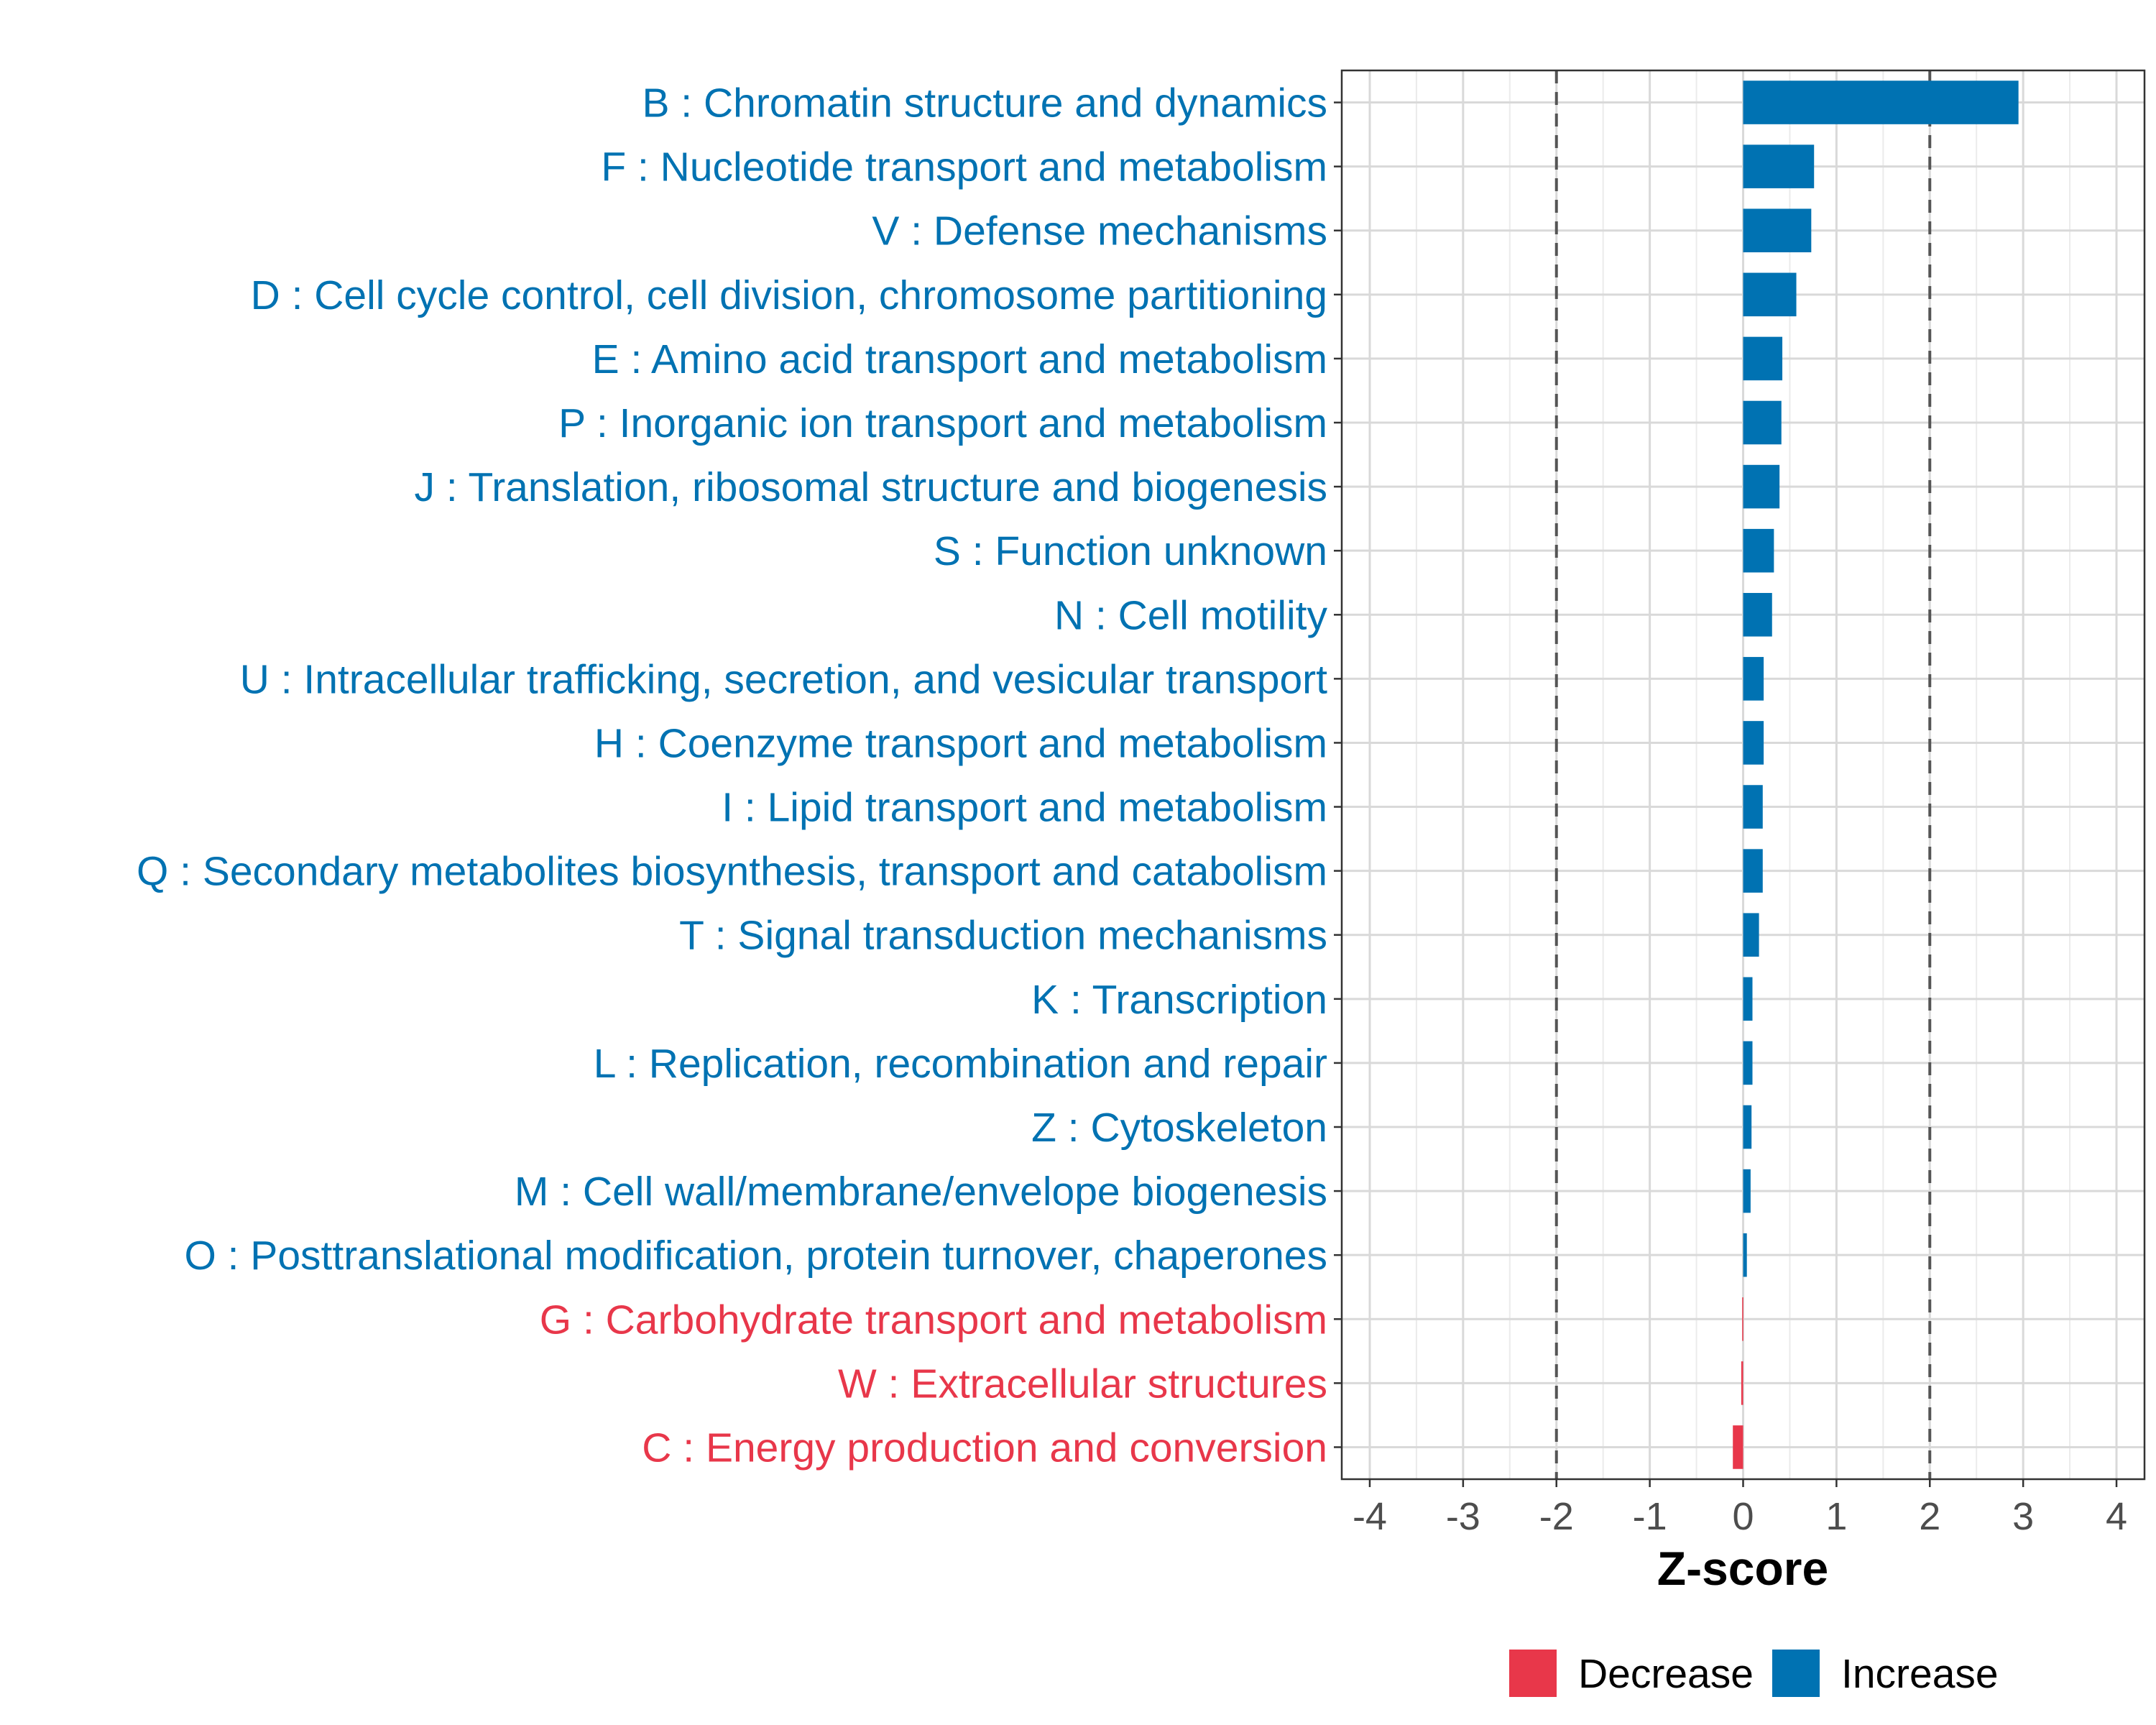 This screenshot has height=1725, width=2156. I want to click on category-label: F : Nucleotide transport and metabolism, so click(964, 167).